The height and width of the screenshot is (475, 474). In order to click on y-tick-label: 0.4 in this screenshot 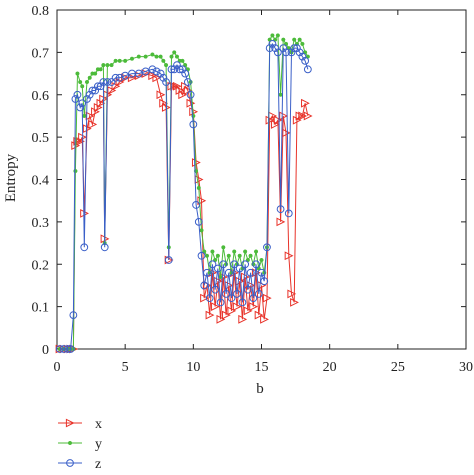, I will do `click(41, 181)`.